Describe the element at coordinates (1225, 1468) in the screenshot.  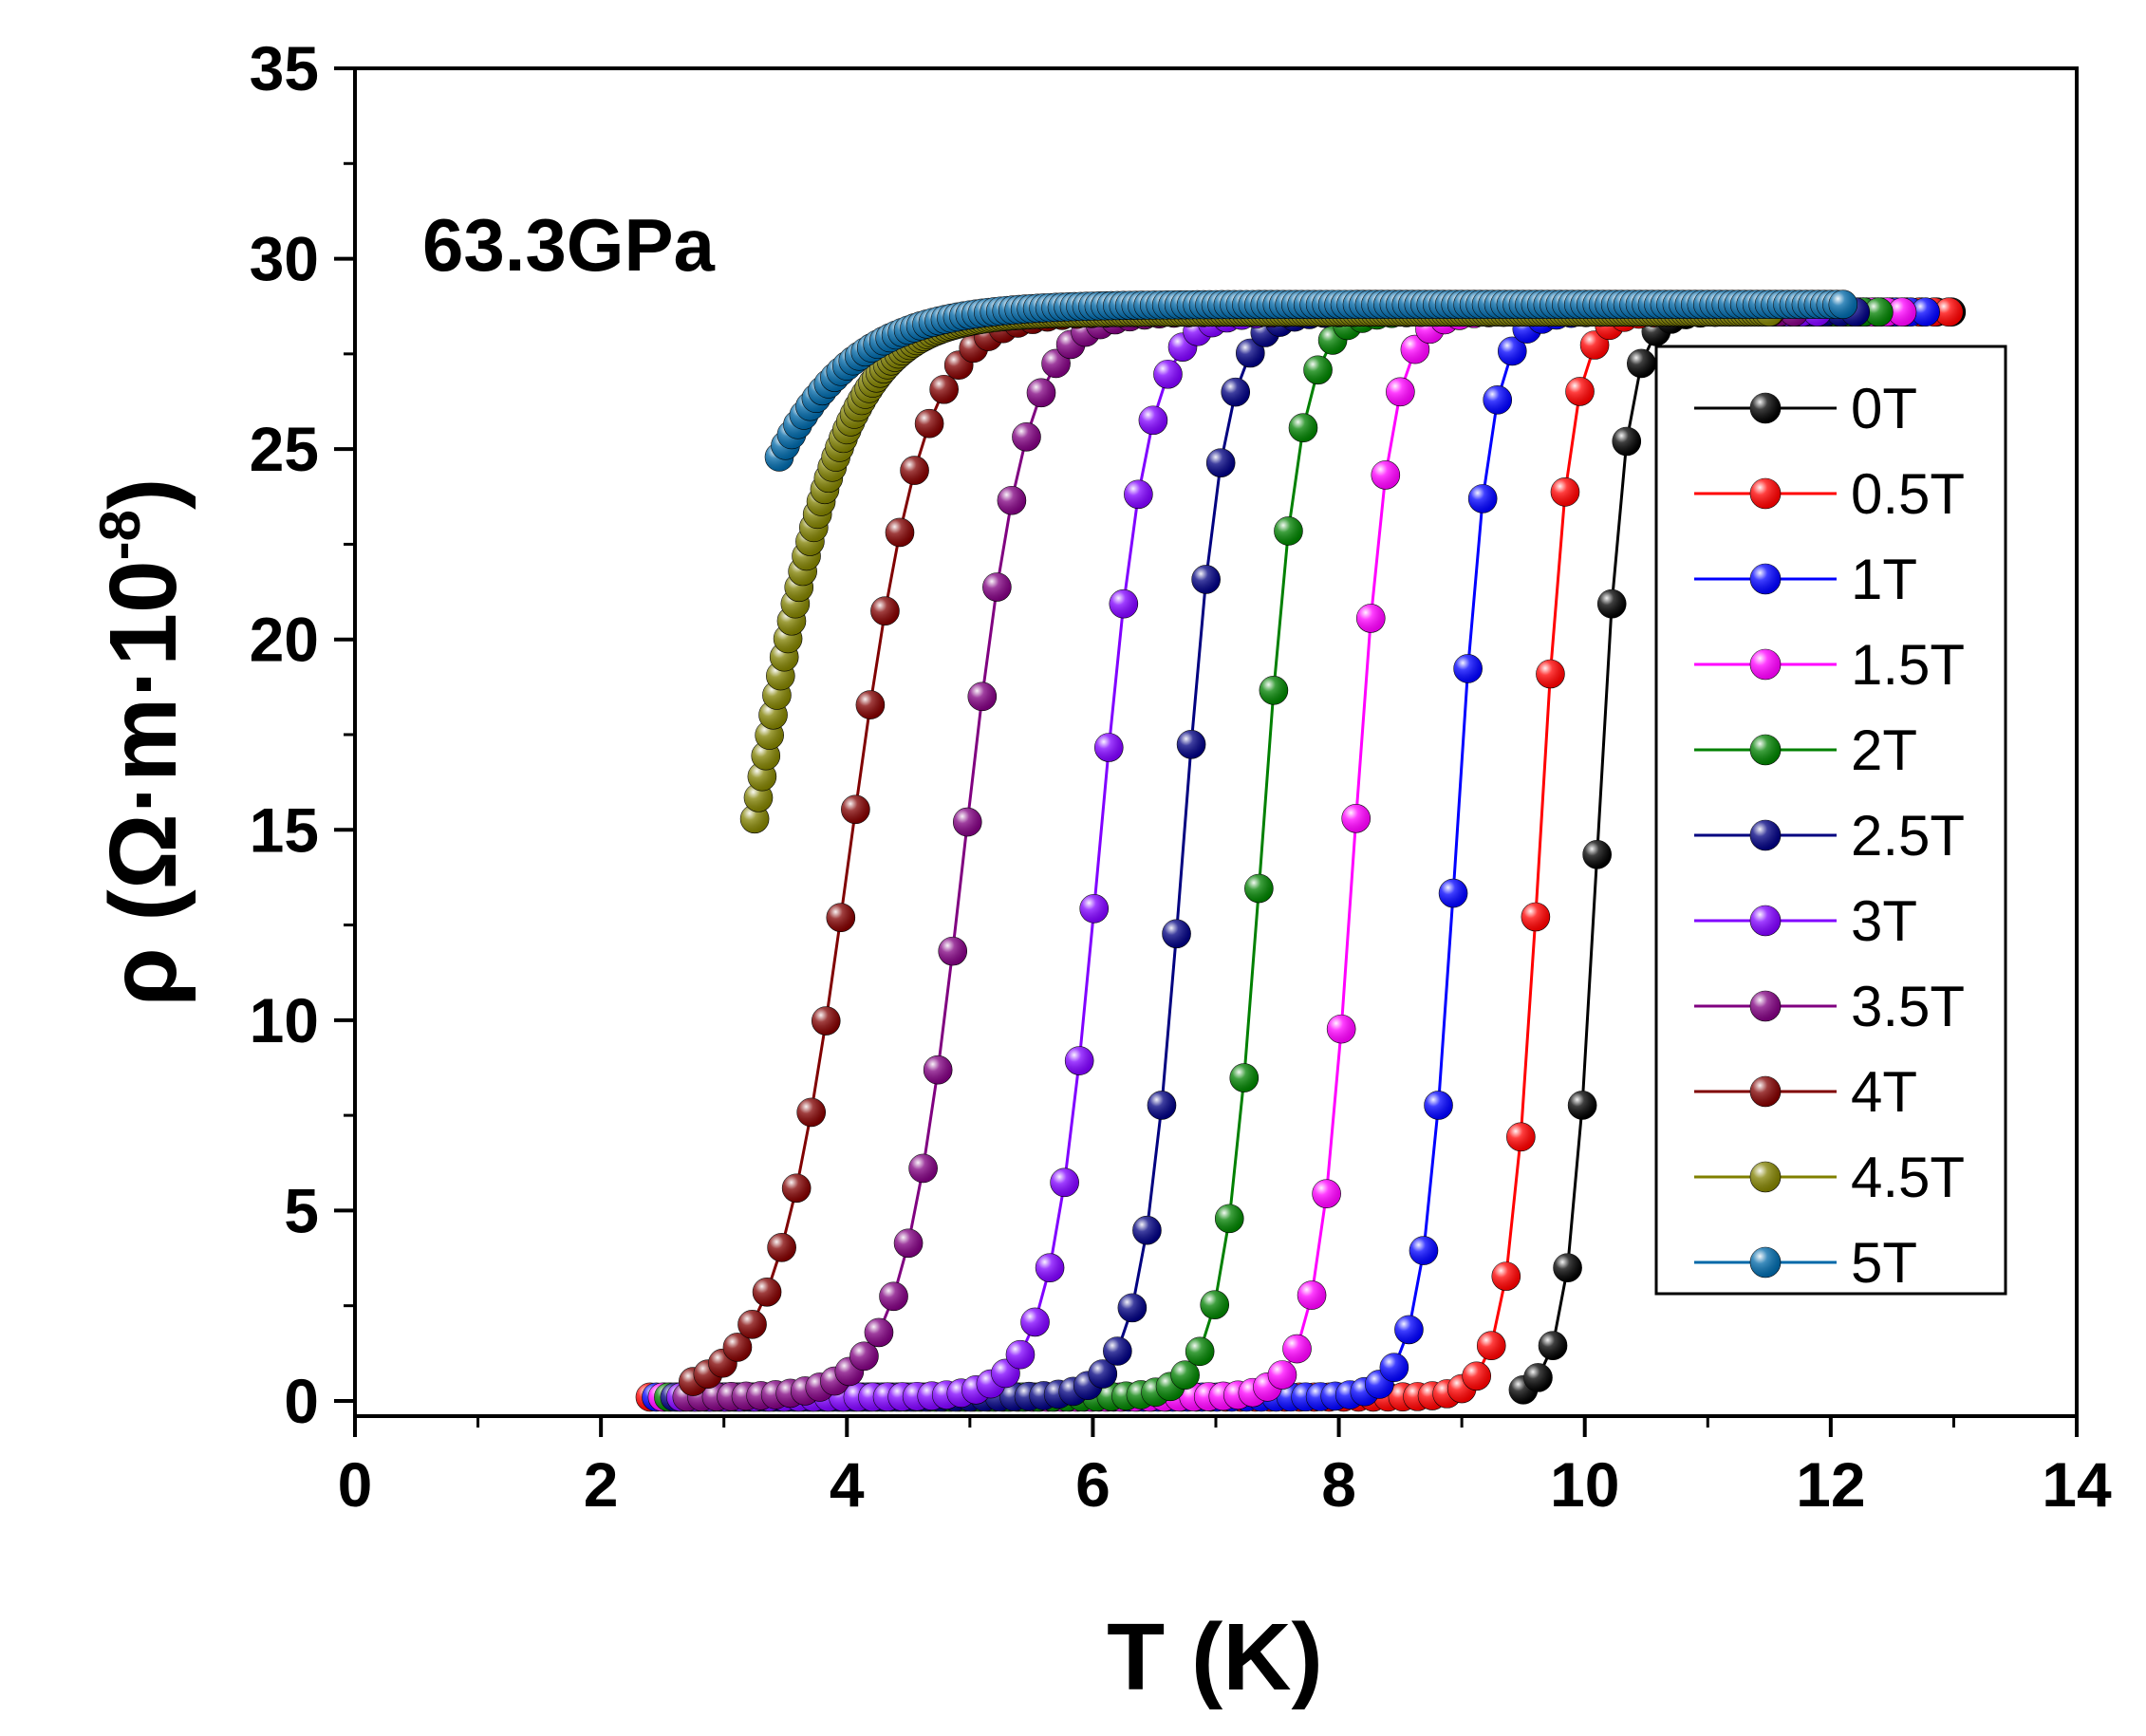
I see `x-axis: 0 2 4 6 8 10 12 14` at that location.